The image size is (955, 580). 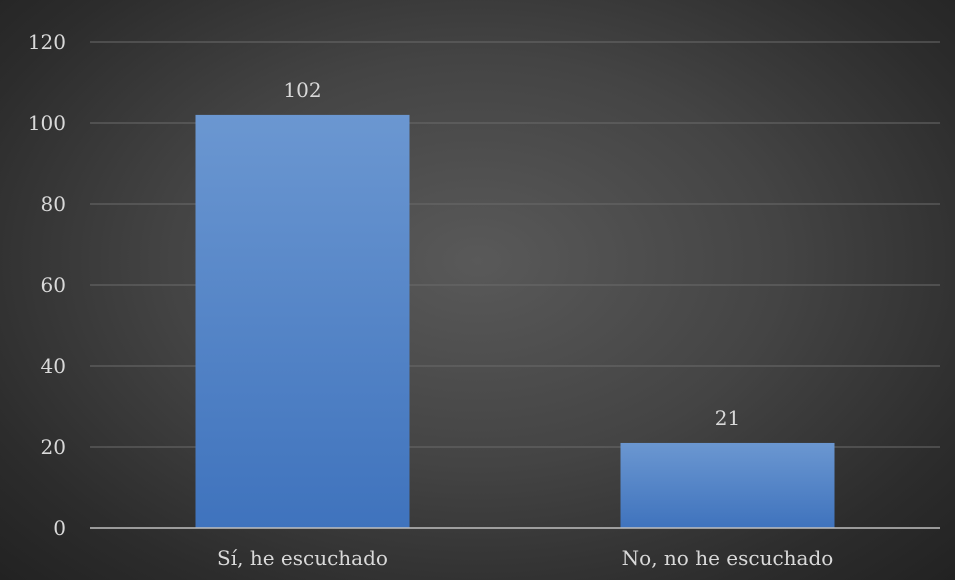 What do you see at coordinates (53, 366) in the screenshot?
I see `y-tick-label: 40` at bounding box center [53, 366].